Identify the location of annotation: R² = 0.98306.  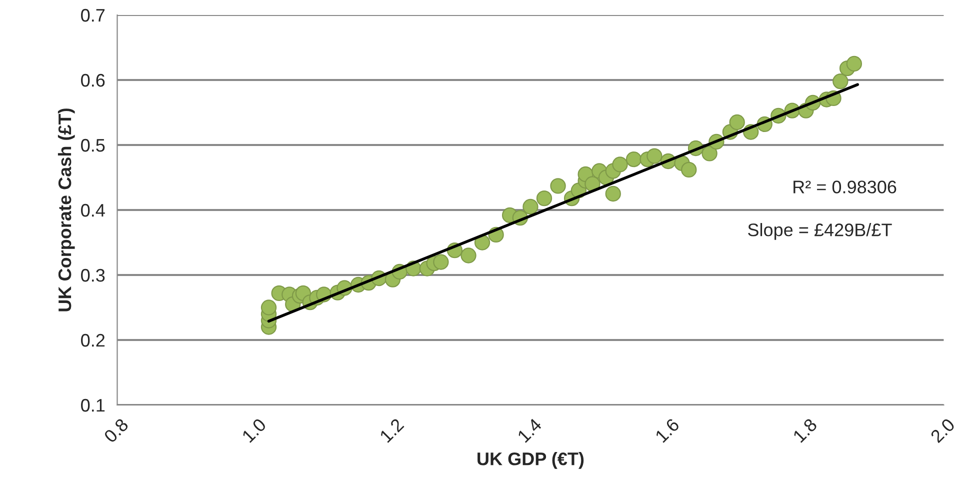
(845, 187).